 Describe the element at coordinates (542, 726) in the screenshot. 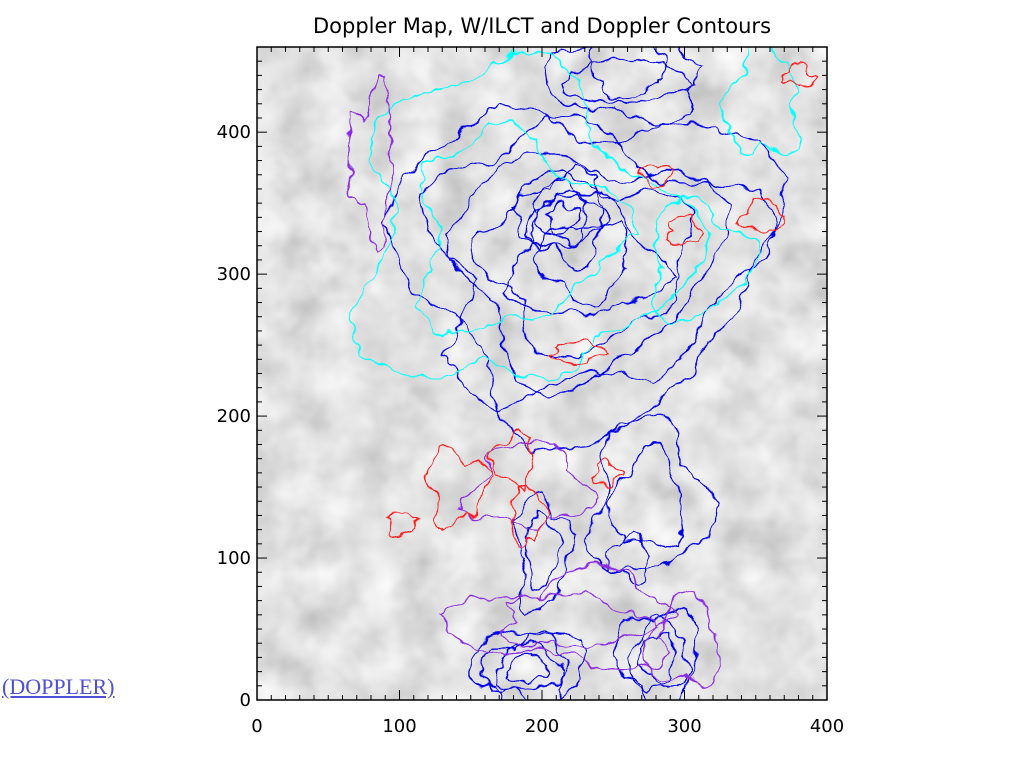

I see `x-tick-label: 200` at that location.